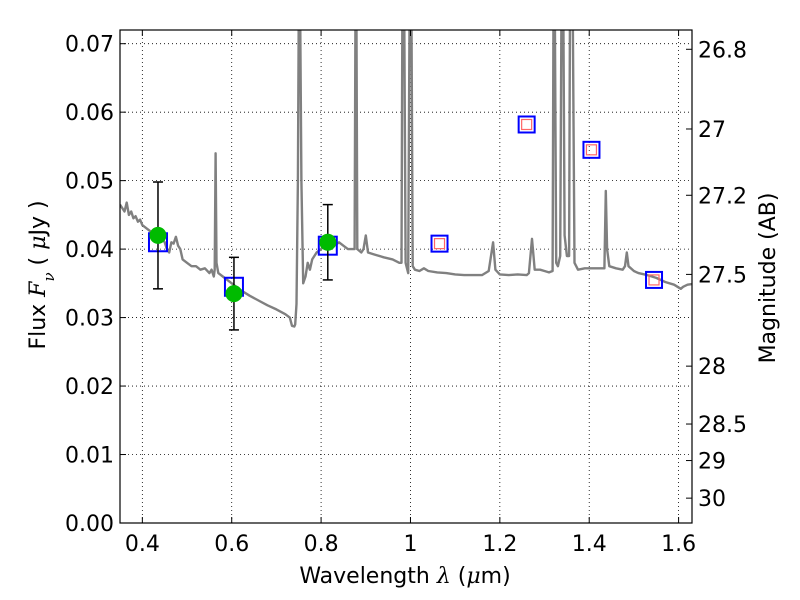 The height and width of the screenshot is (600, 800). I want to click on x-tick-label: 0.8, so click(321, 544).